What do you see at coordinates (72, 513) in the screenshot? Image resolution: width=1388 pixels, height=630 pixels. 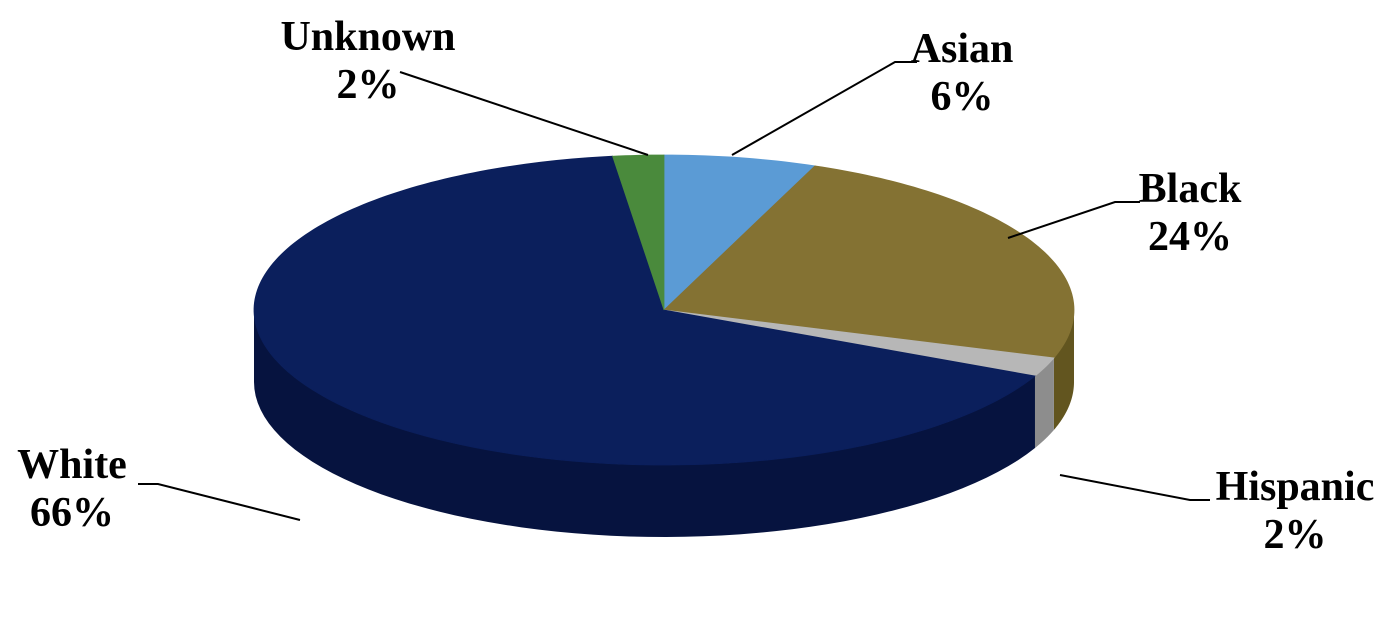 I see `slice-value-white: 66%` at bounding box center [72, 513].